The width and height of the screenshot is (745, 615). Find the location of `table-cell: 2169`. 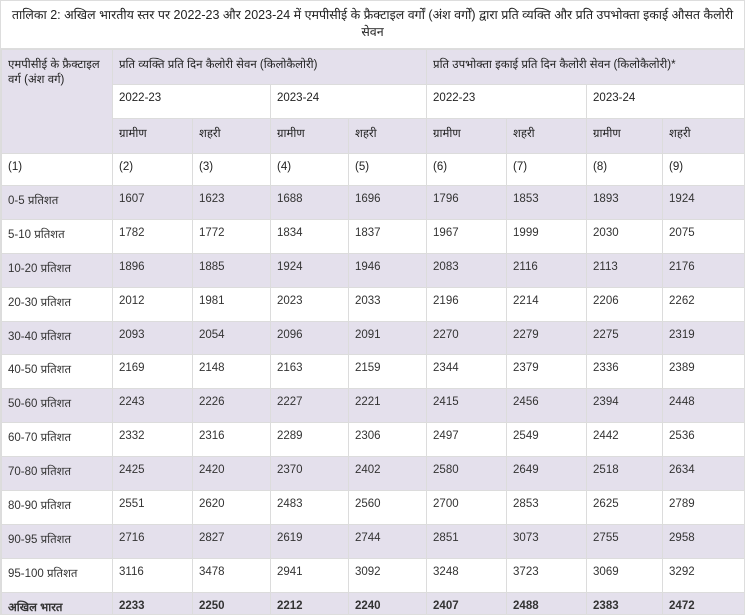

table-cell: 2169 is located at coordinates (152, 372).